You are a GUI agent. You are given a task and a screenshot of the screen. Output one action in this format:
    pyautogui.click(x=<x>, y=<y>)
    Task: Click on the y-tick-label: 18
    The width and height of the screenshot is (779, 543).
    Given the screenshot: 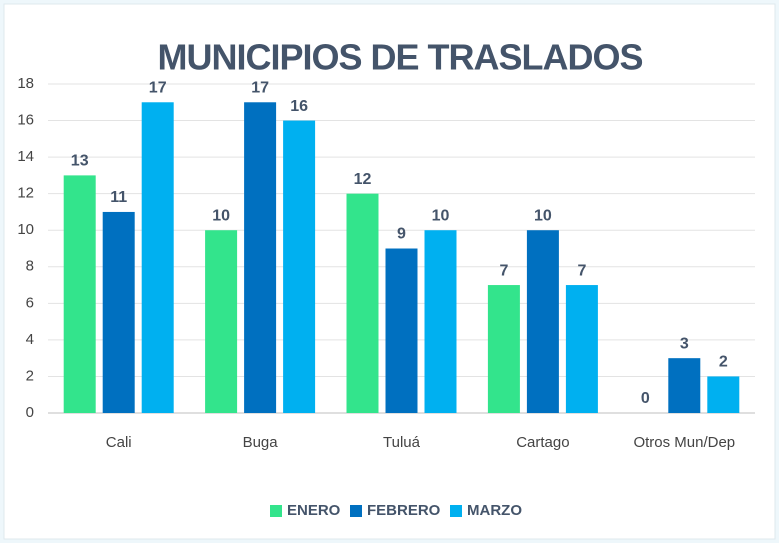 What is the action you would take?
    pyautogui.click(x=25, y=83)
    